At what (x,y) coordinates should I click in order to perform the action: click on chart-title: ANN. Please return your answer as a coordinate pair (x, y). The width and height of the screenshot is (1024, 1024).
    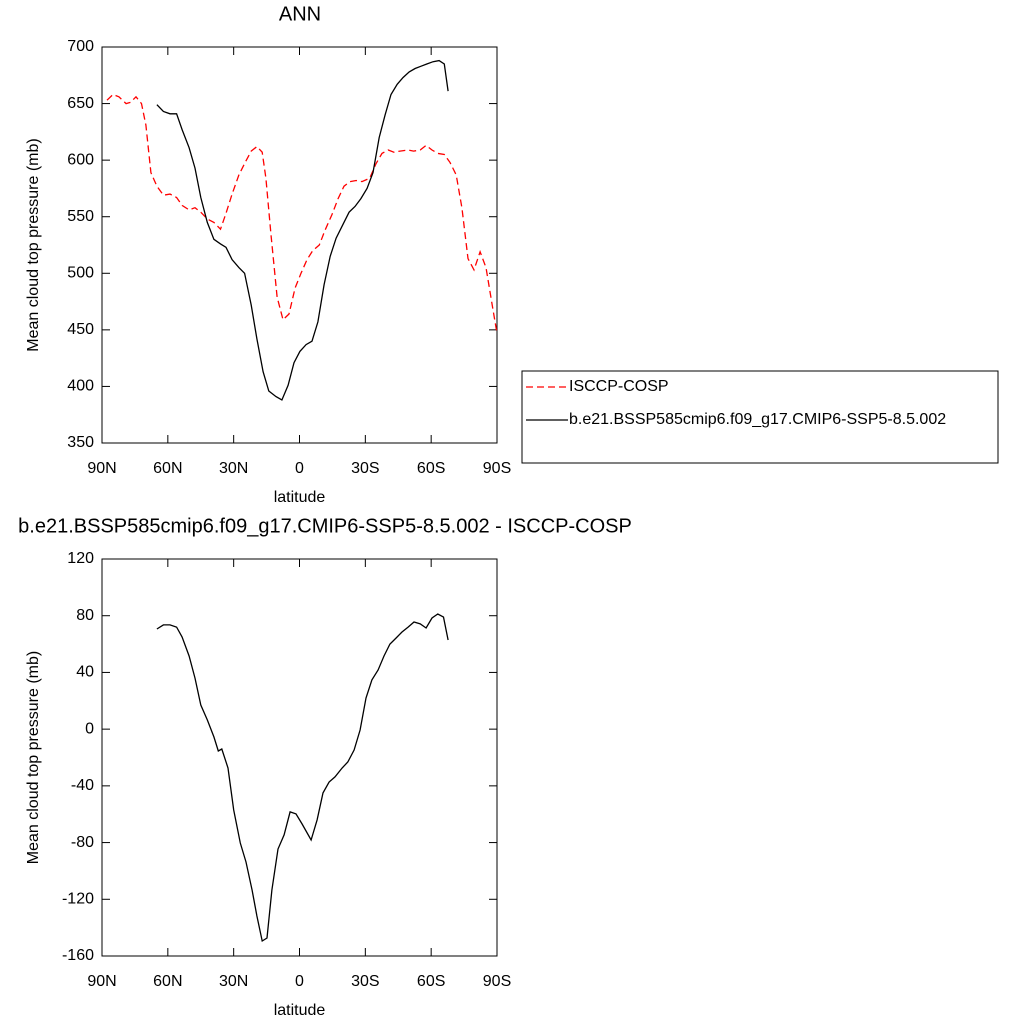
    Looking at the image, I should click on (300, 14).